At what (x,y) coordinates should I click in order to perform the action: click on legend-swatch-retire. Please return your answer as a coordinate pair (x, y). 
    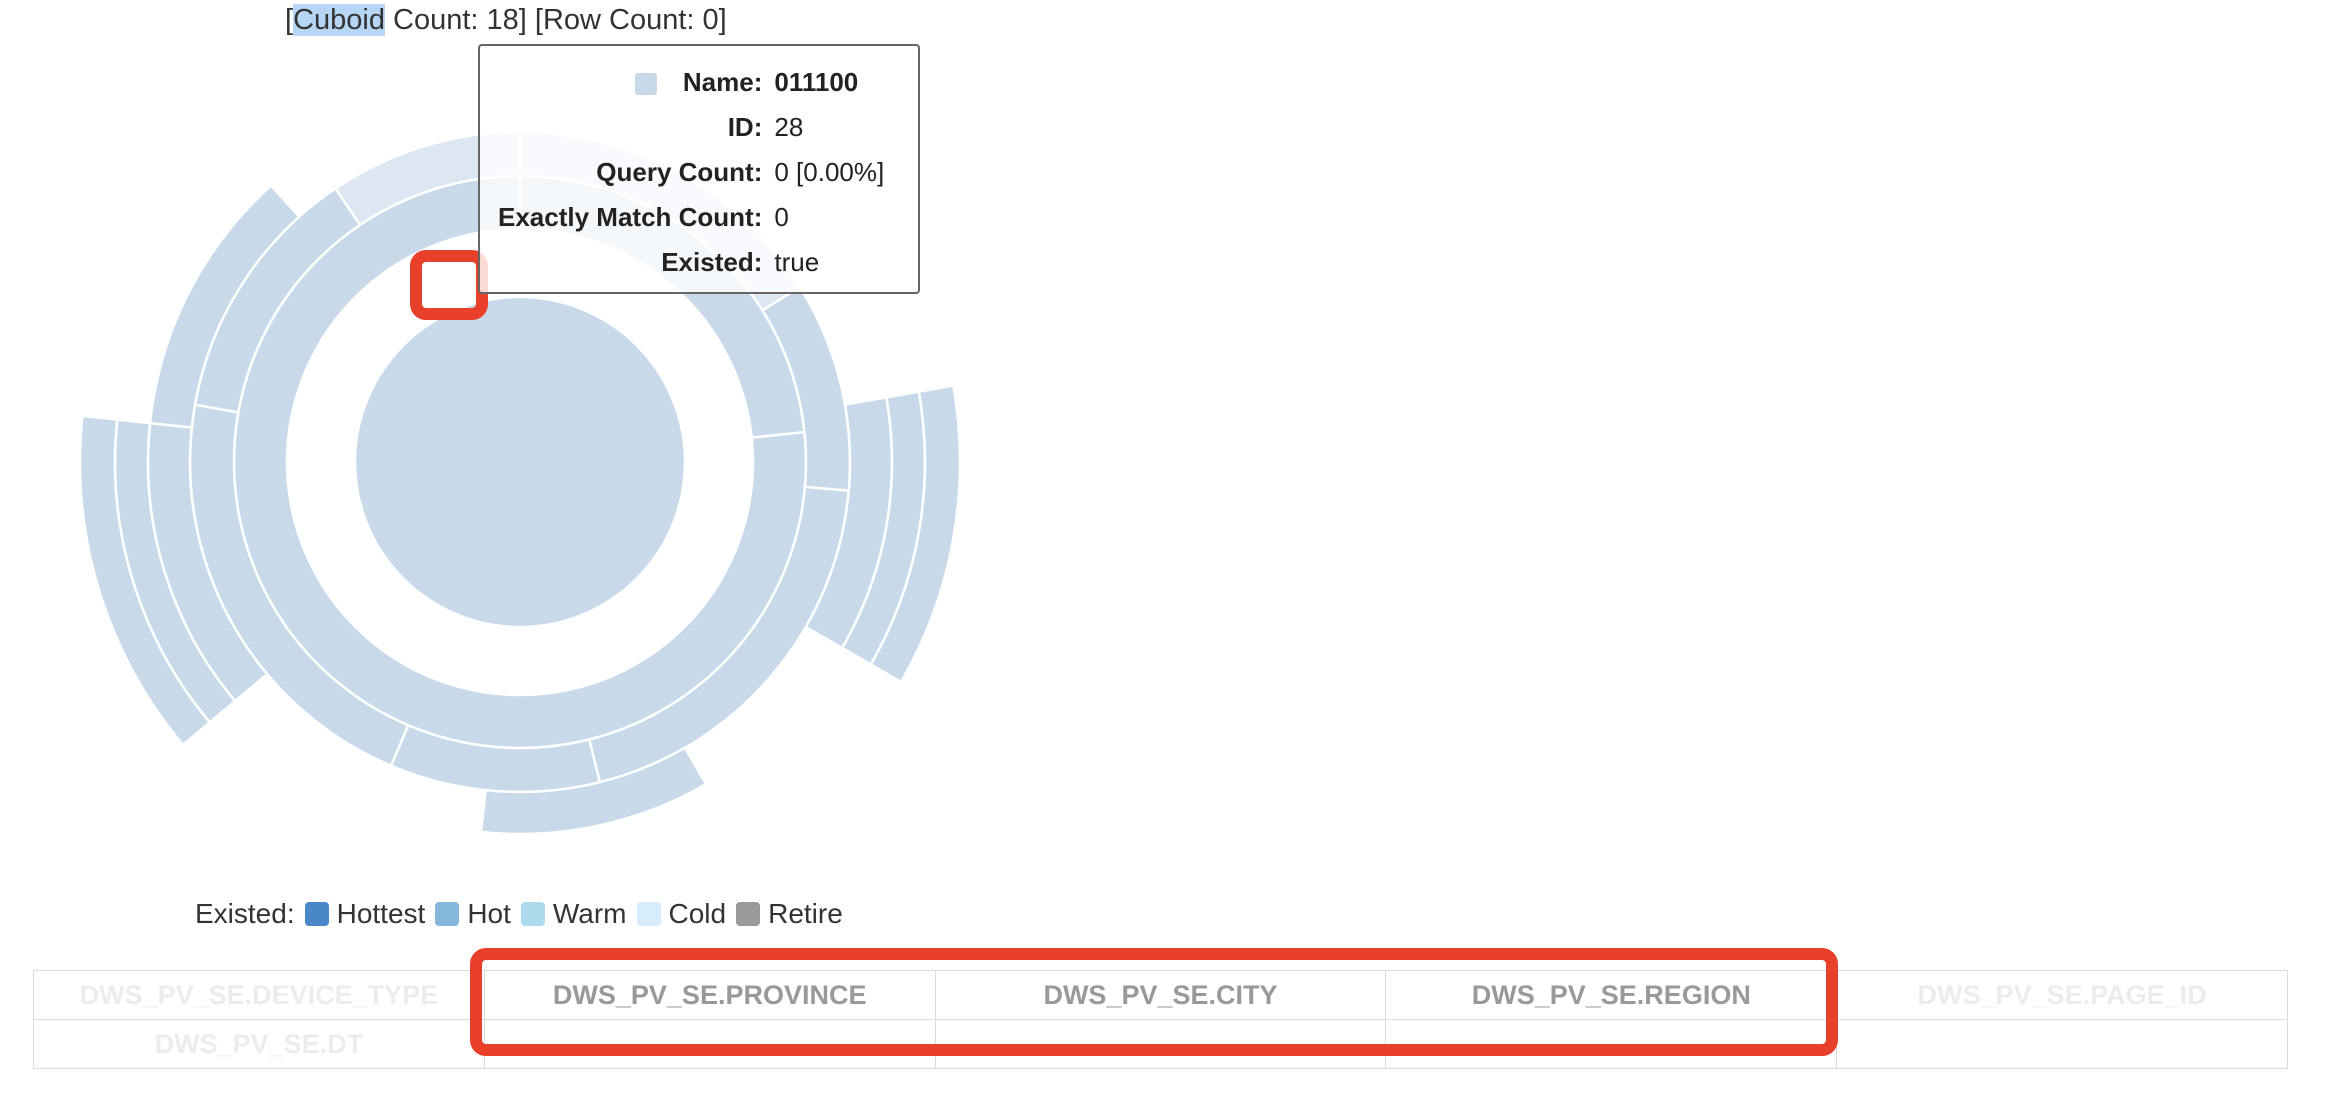
    Looking at the image, I should click on (748, 914).